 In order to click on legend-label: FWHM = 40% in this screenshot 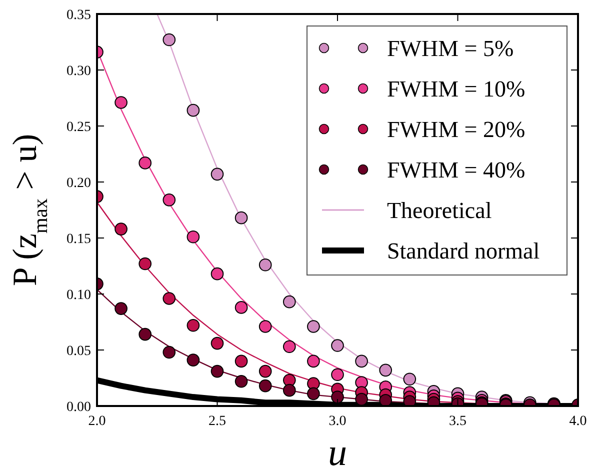, I will do `click(456, 170)`.